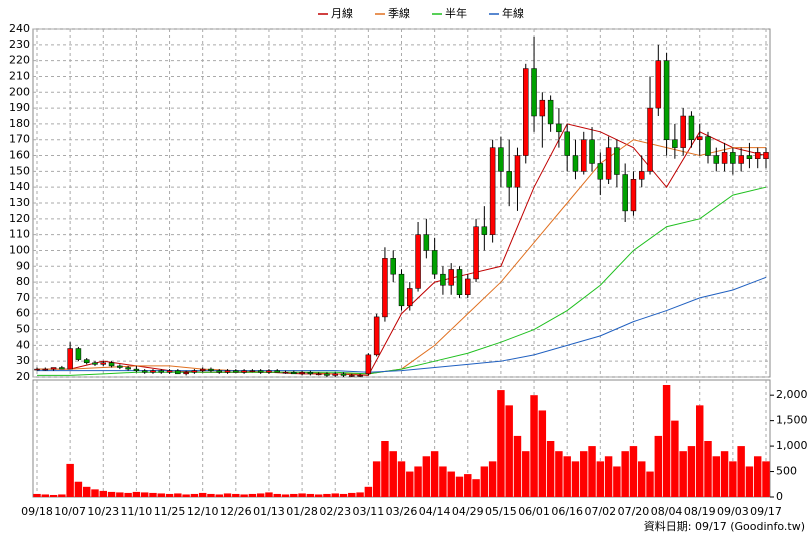  Describe the element at coordinates (700, 511) in the screenshot. I see `x-tick-label: 08/19` at that location.